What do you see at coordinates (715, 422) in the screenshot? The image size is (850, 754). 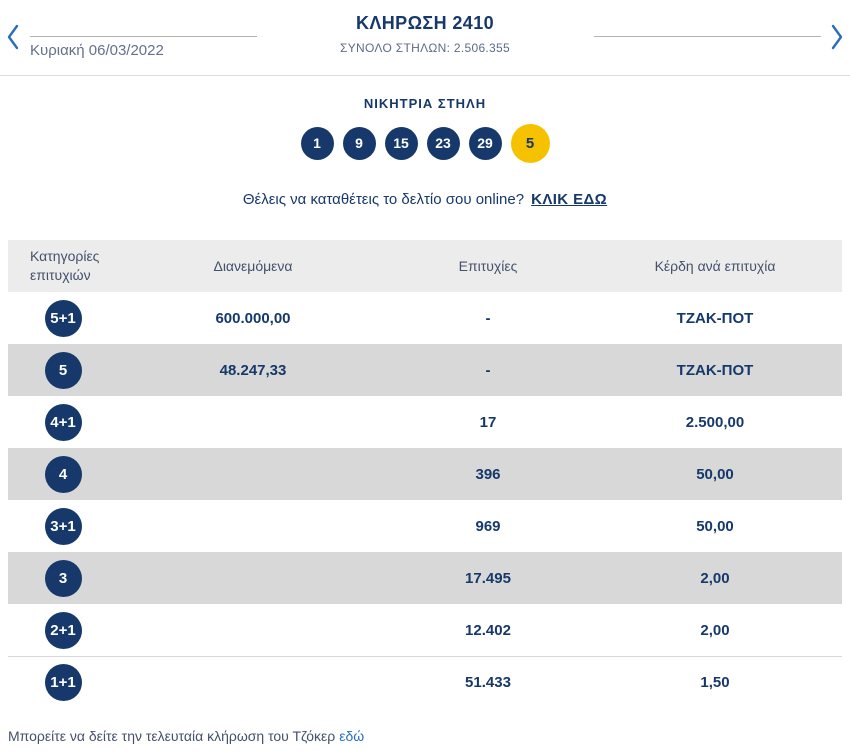 I see `prize-cell: 2.500,00` at bounding box center [715, 422].